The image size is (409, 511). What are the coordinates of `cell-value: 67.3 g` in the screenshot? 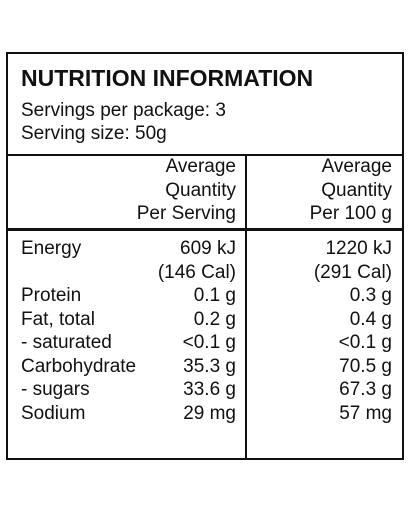 It's located at (365, 389).